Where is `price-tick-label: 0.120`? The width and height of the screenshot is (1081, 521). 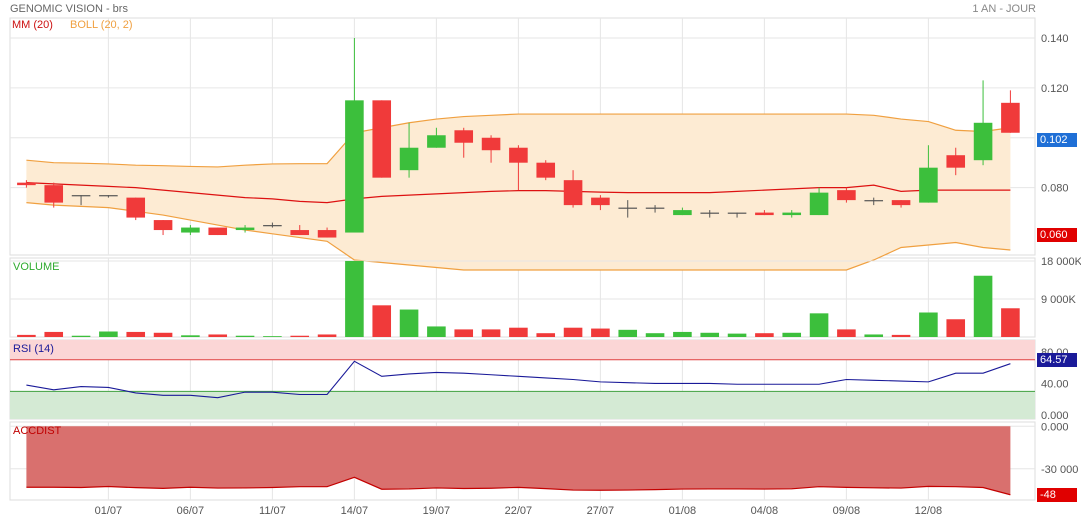 price-tick-label: 0.120 is located at coordinates (1055, 89).